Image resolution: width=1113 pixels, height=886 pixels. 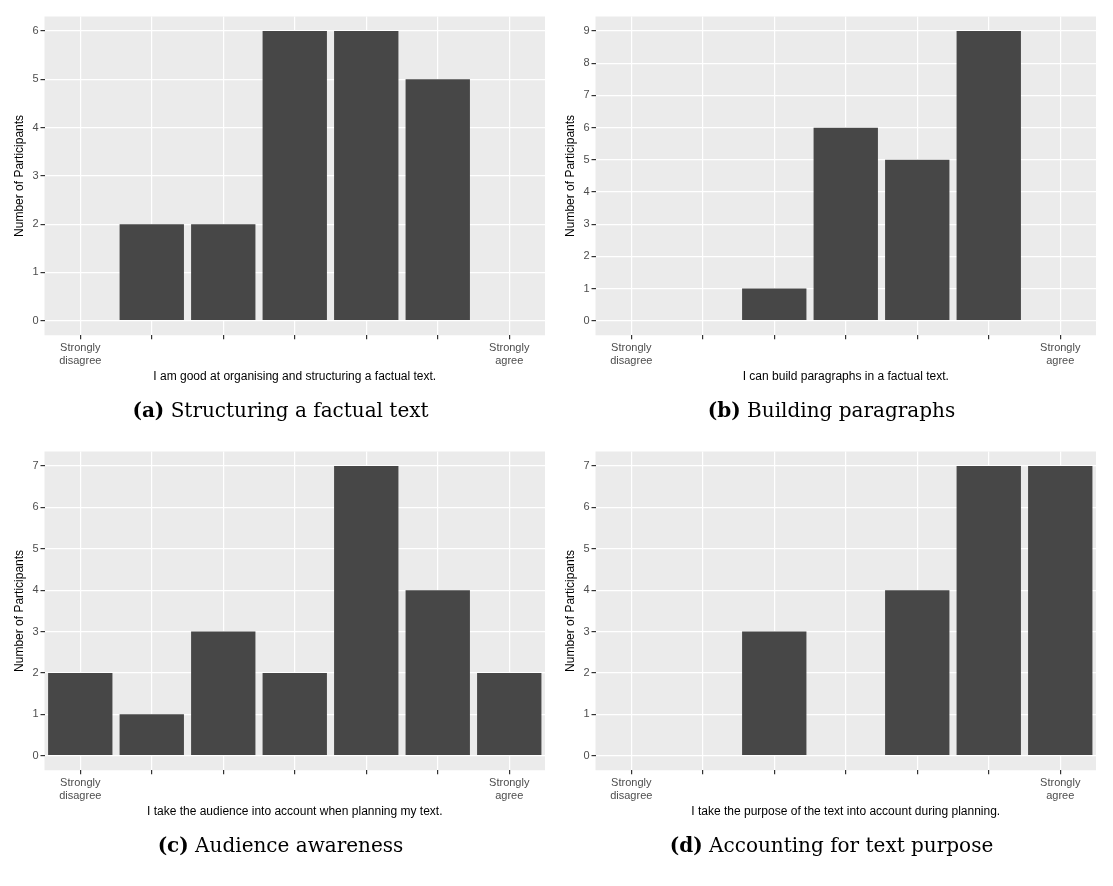 I want to click on x-axis-title: I am good at organising and structuring a factual text., so click(x=295, y=376).